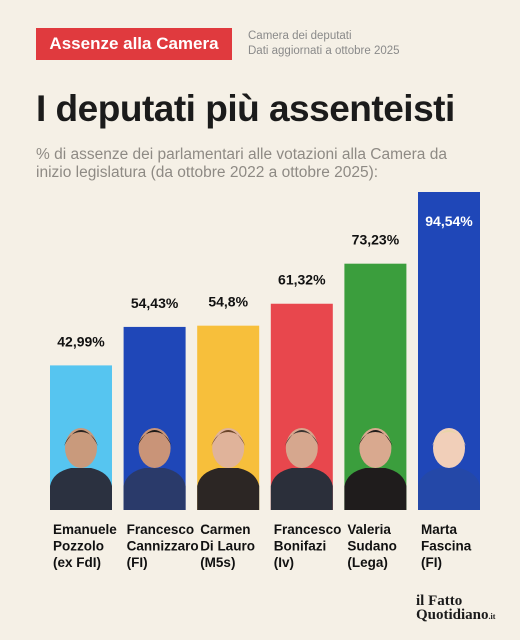 The image size is (520, 640). I want to click on bar-group: 54,43% Francesco Cannizzaro(FI), so click(161, 432).